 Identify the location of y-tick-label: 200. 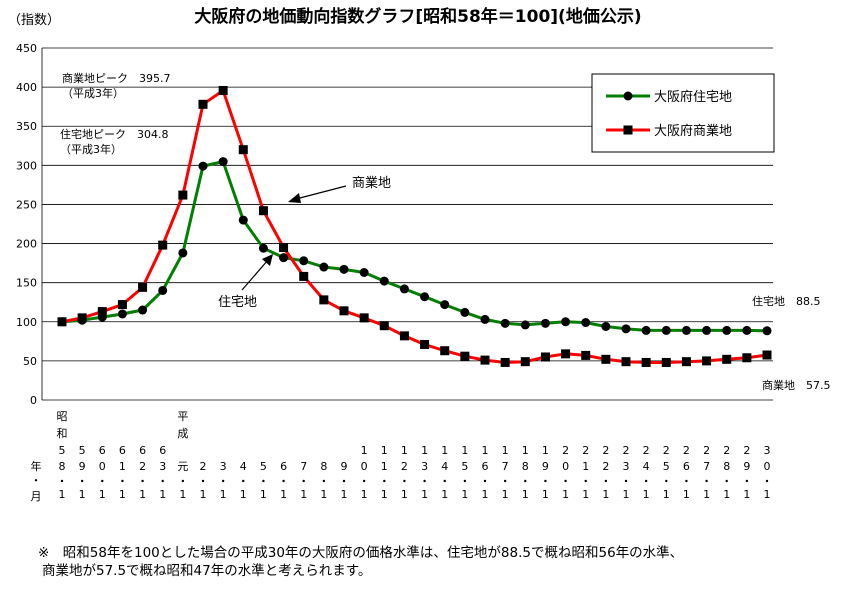
(26, 244).